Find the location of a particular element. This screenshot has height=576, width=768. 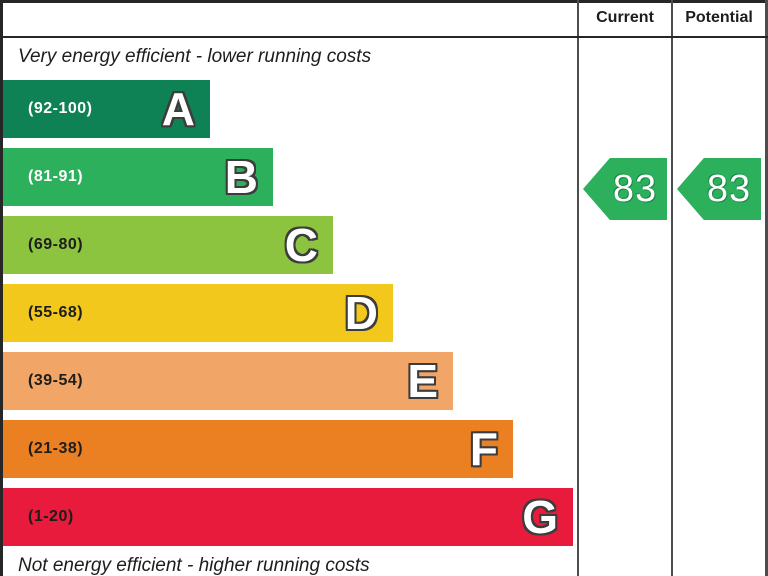

band-d-range: (55-68) is located at coordinates (56, 312).